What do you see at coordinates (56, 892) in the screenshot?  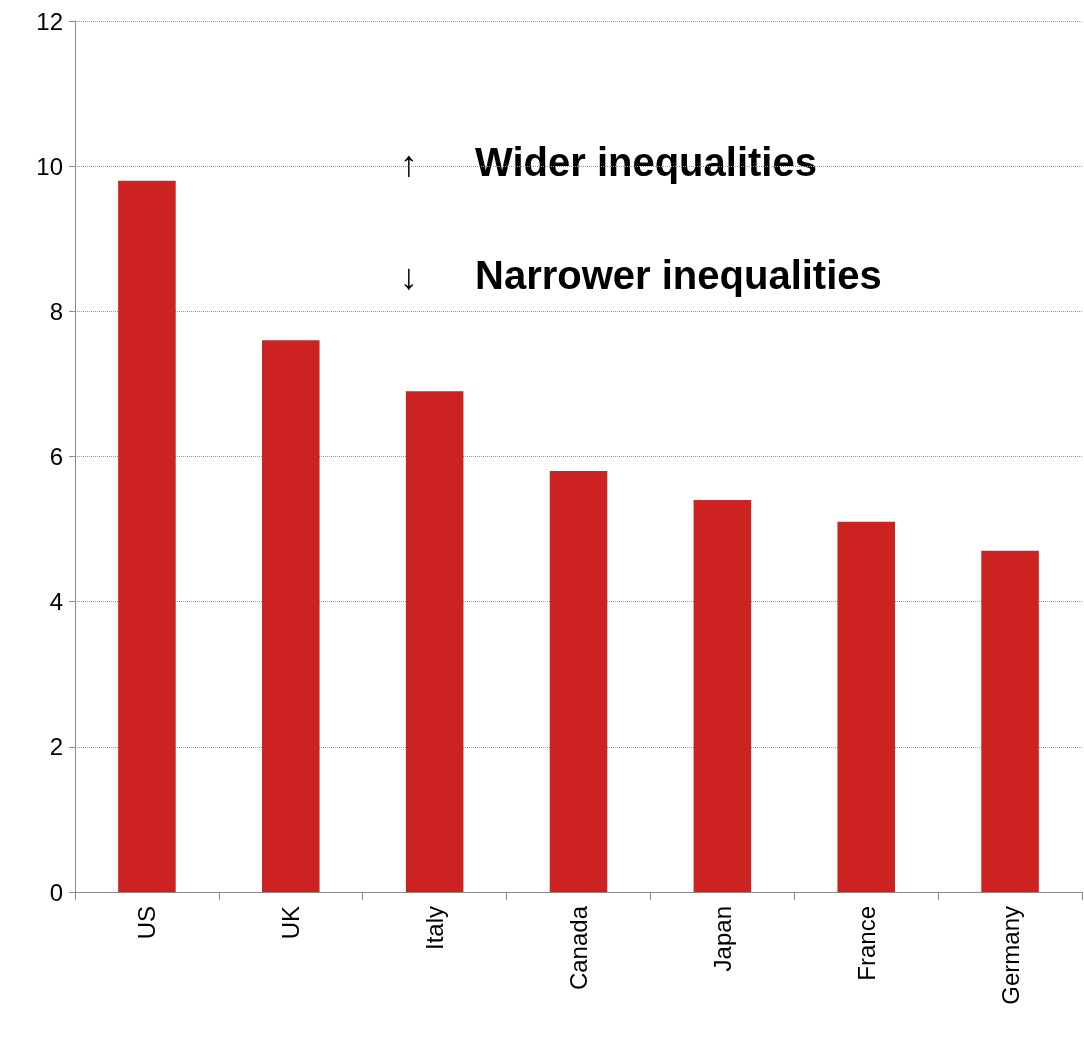 I see `y-tick-label: 0` at bounding box center [56, 892].